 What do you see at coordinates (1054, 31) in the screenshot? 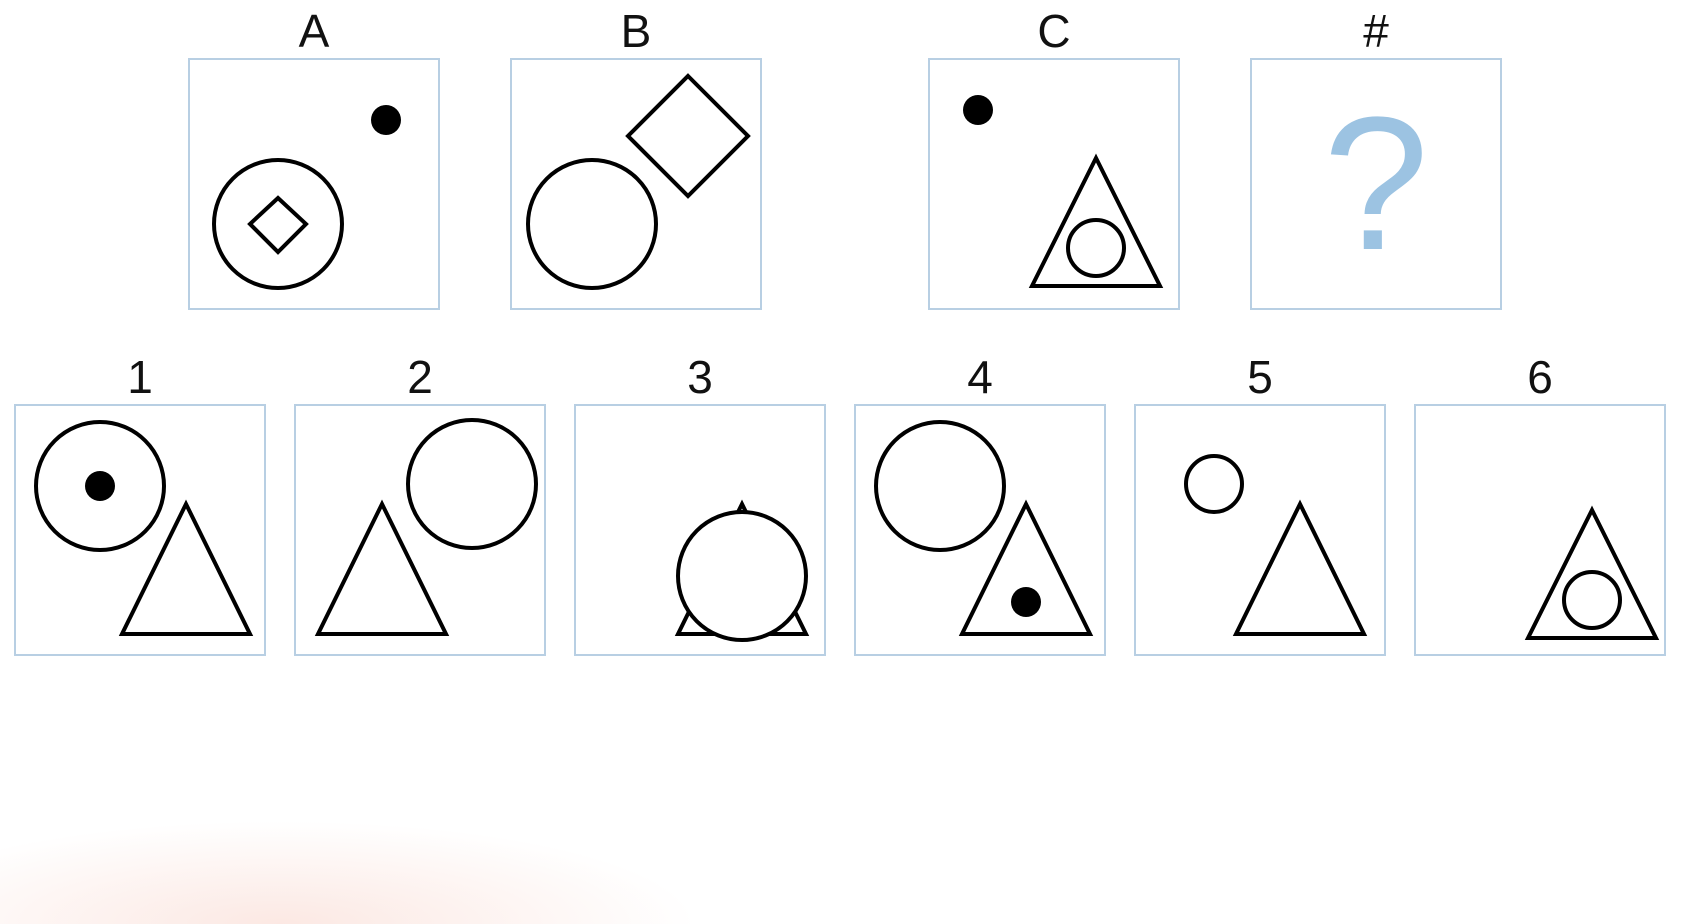
I see `label-c: C` at bounding box center [1054, 31].